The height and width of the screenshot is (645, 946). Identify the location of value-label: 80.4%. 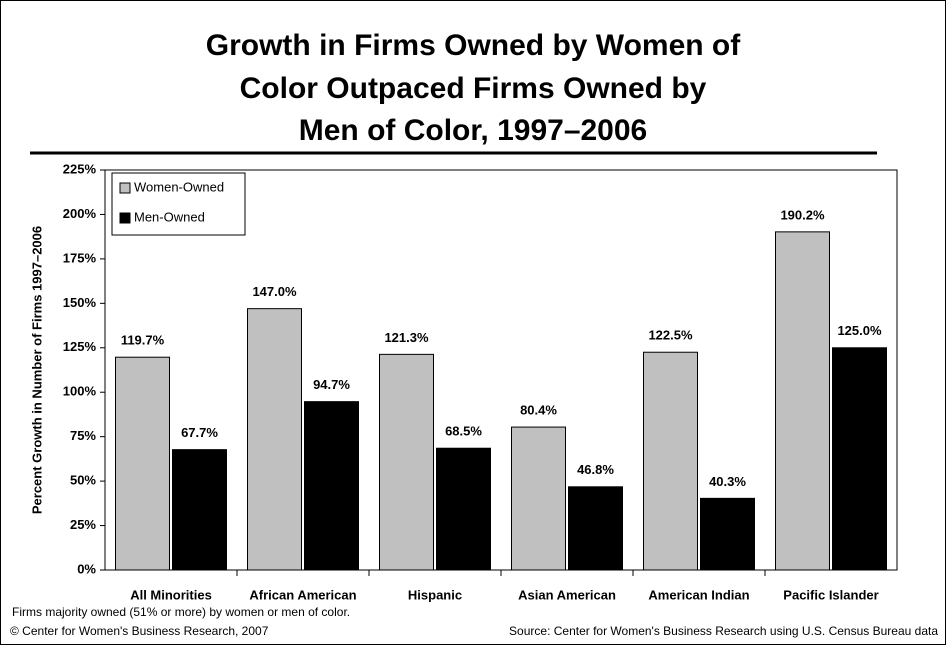
(538, 410).